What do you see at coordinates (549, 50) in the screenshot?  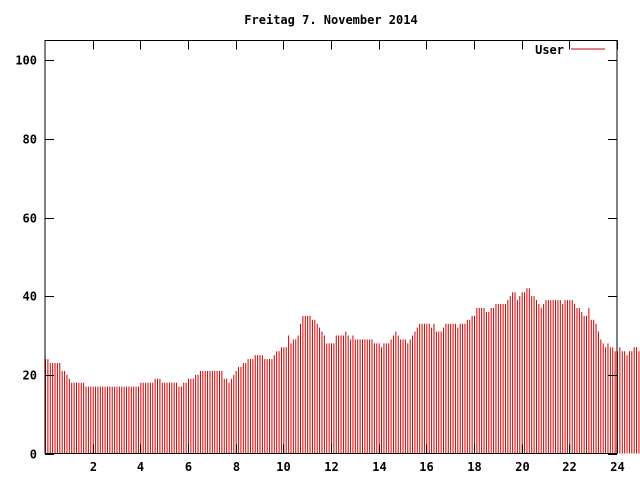 I see `legend-label: User` at bounding box center [549, 50].